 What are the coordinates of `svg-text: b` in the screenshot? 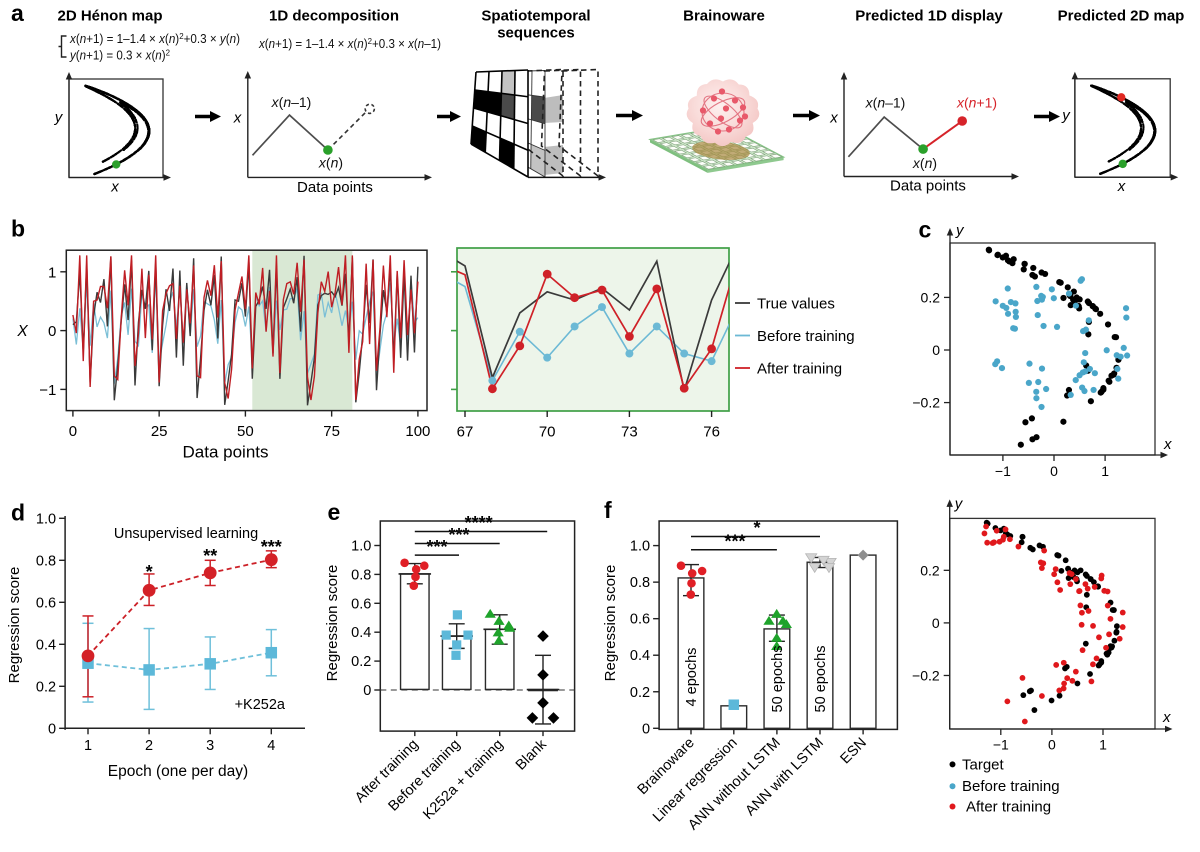 It's located at (18, 229).